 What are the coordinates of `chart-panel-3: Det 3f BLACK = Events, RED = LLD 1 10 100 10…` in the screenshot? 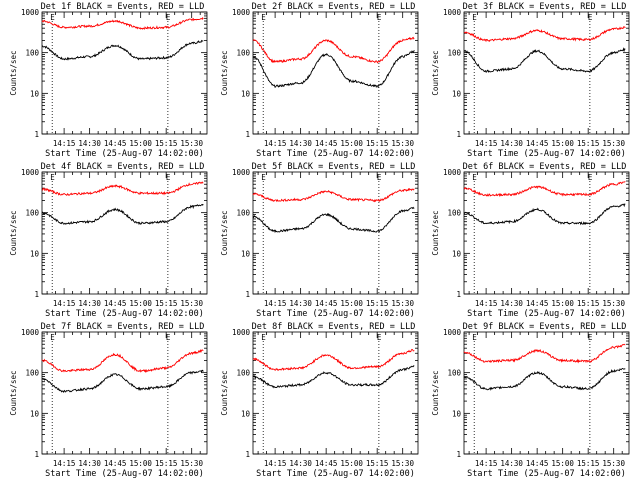 It's located at (530, 80).